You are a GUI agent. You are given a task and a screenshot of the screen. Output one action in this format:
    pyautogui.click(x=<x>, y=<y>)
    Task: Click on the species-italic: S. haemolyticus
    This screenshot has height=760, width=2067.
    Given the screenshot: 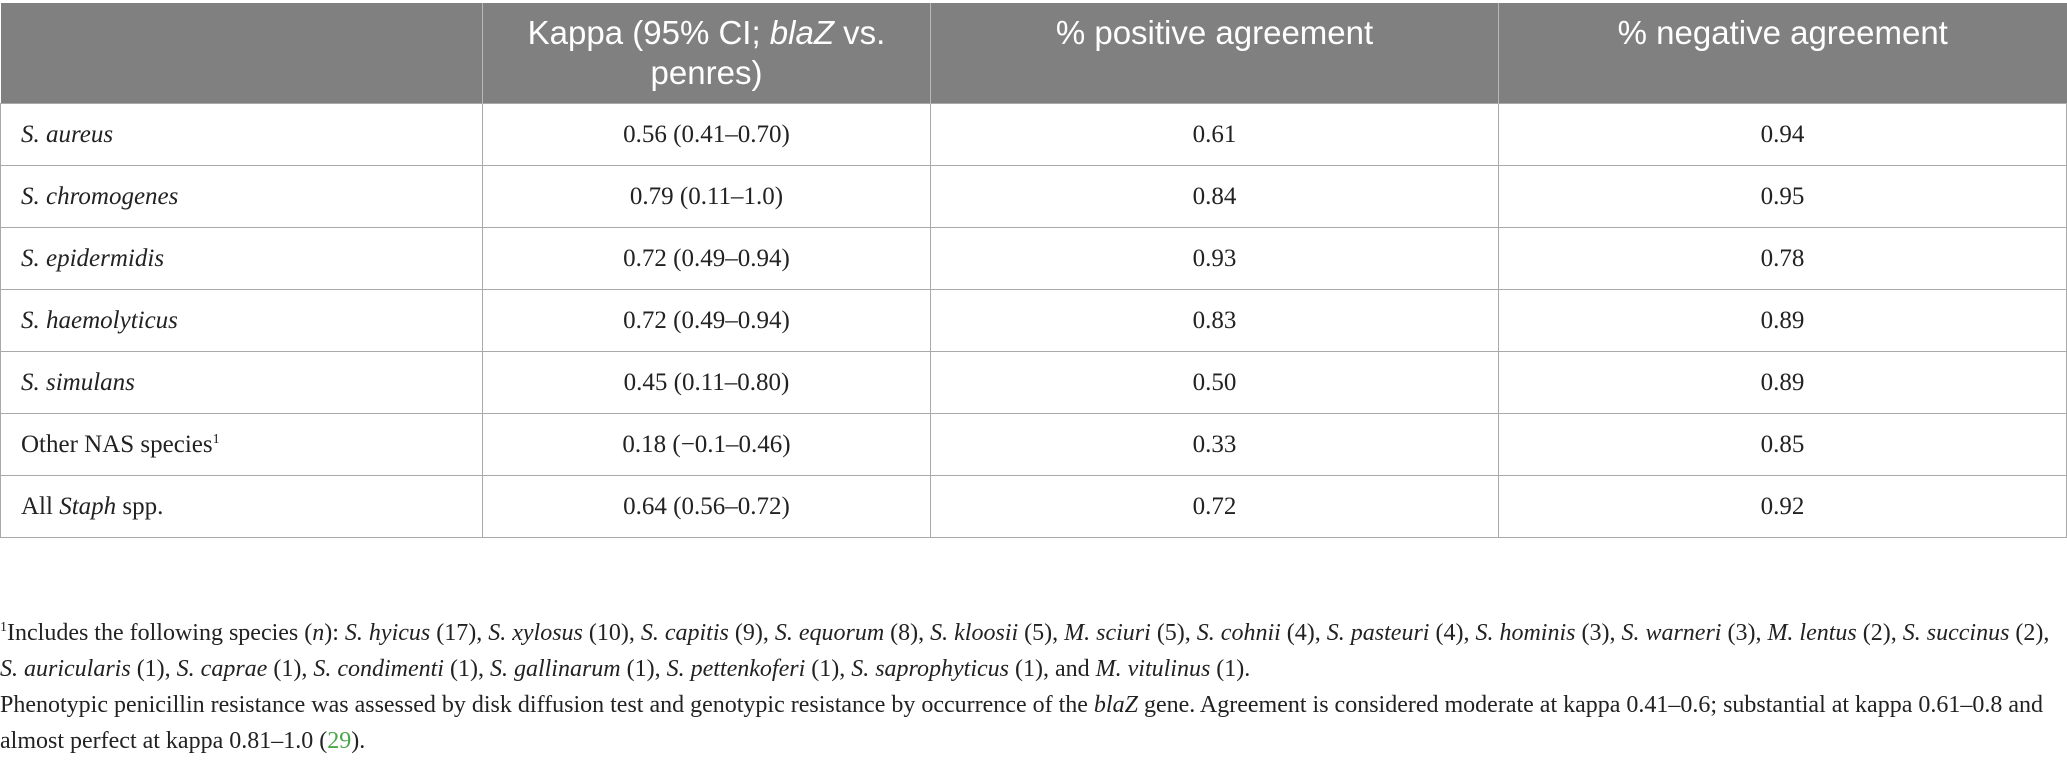 What is the action you would take?
    pyautogui.click(x=99, y=320)
    